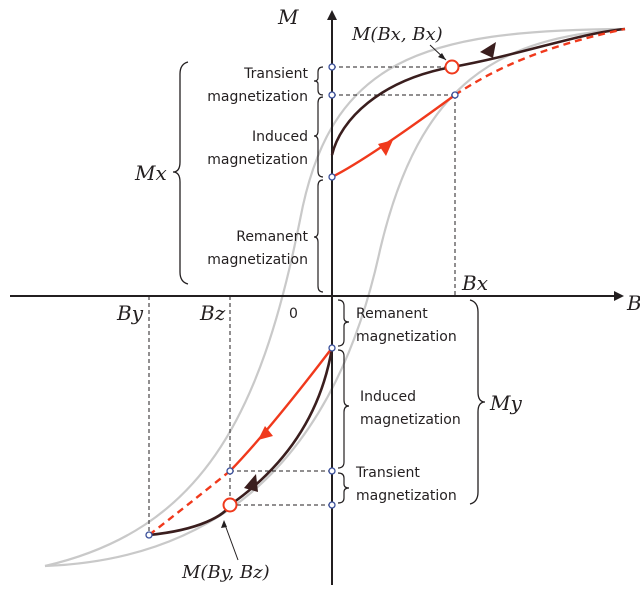  What do you see at coordinates (318, 236) in the screenshot?
I see `upper-remanent-brace` at bounding box center [318, 236].